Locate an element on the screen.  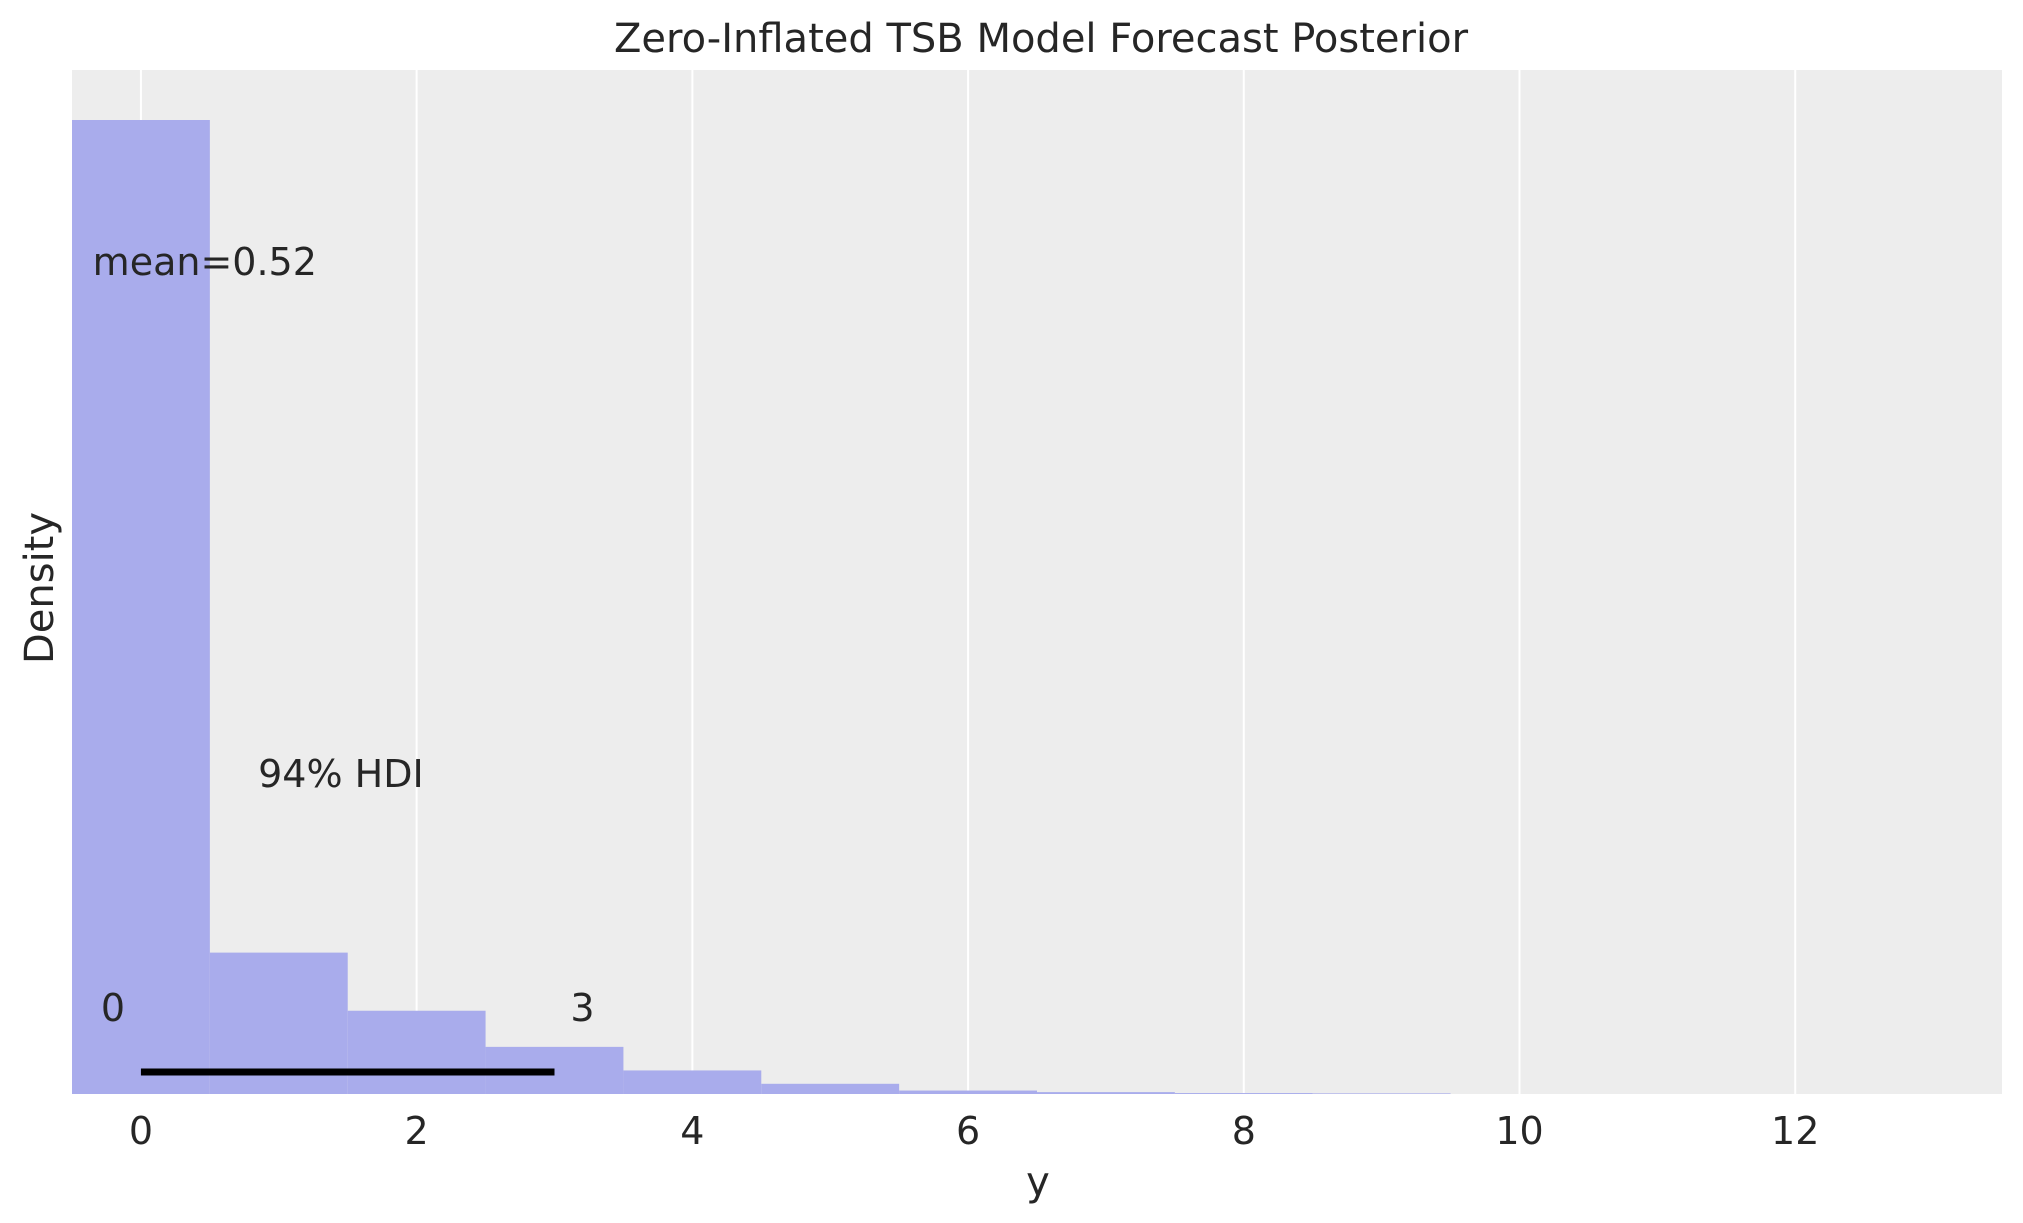
hdi-high-label: 3 is located at coordinates (582, 1008).